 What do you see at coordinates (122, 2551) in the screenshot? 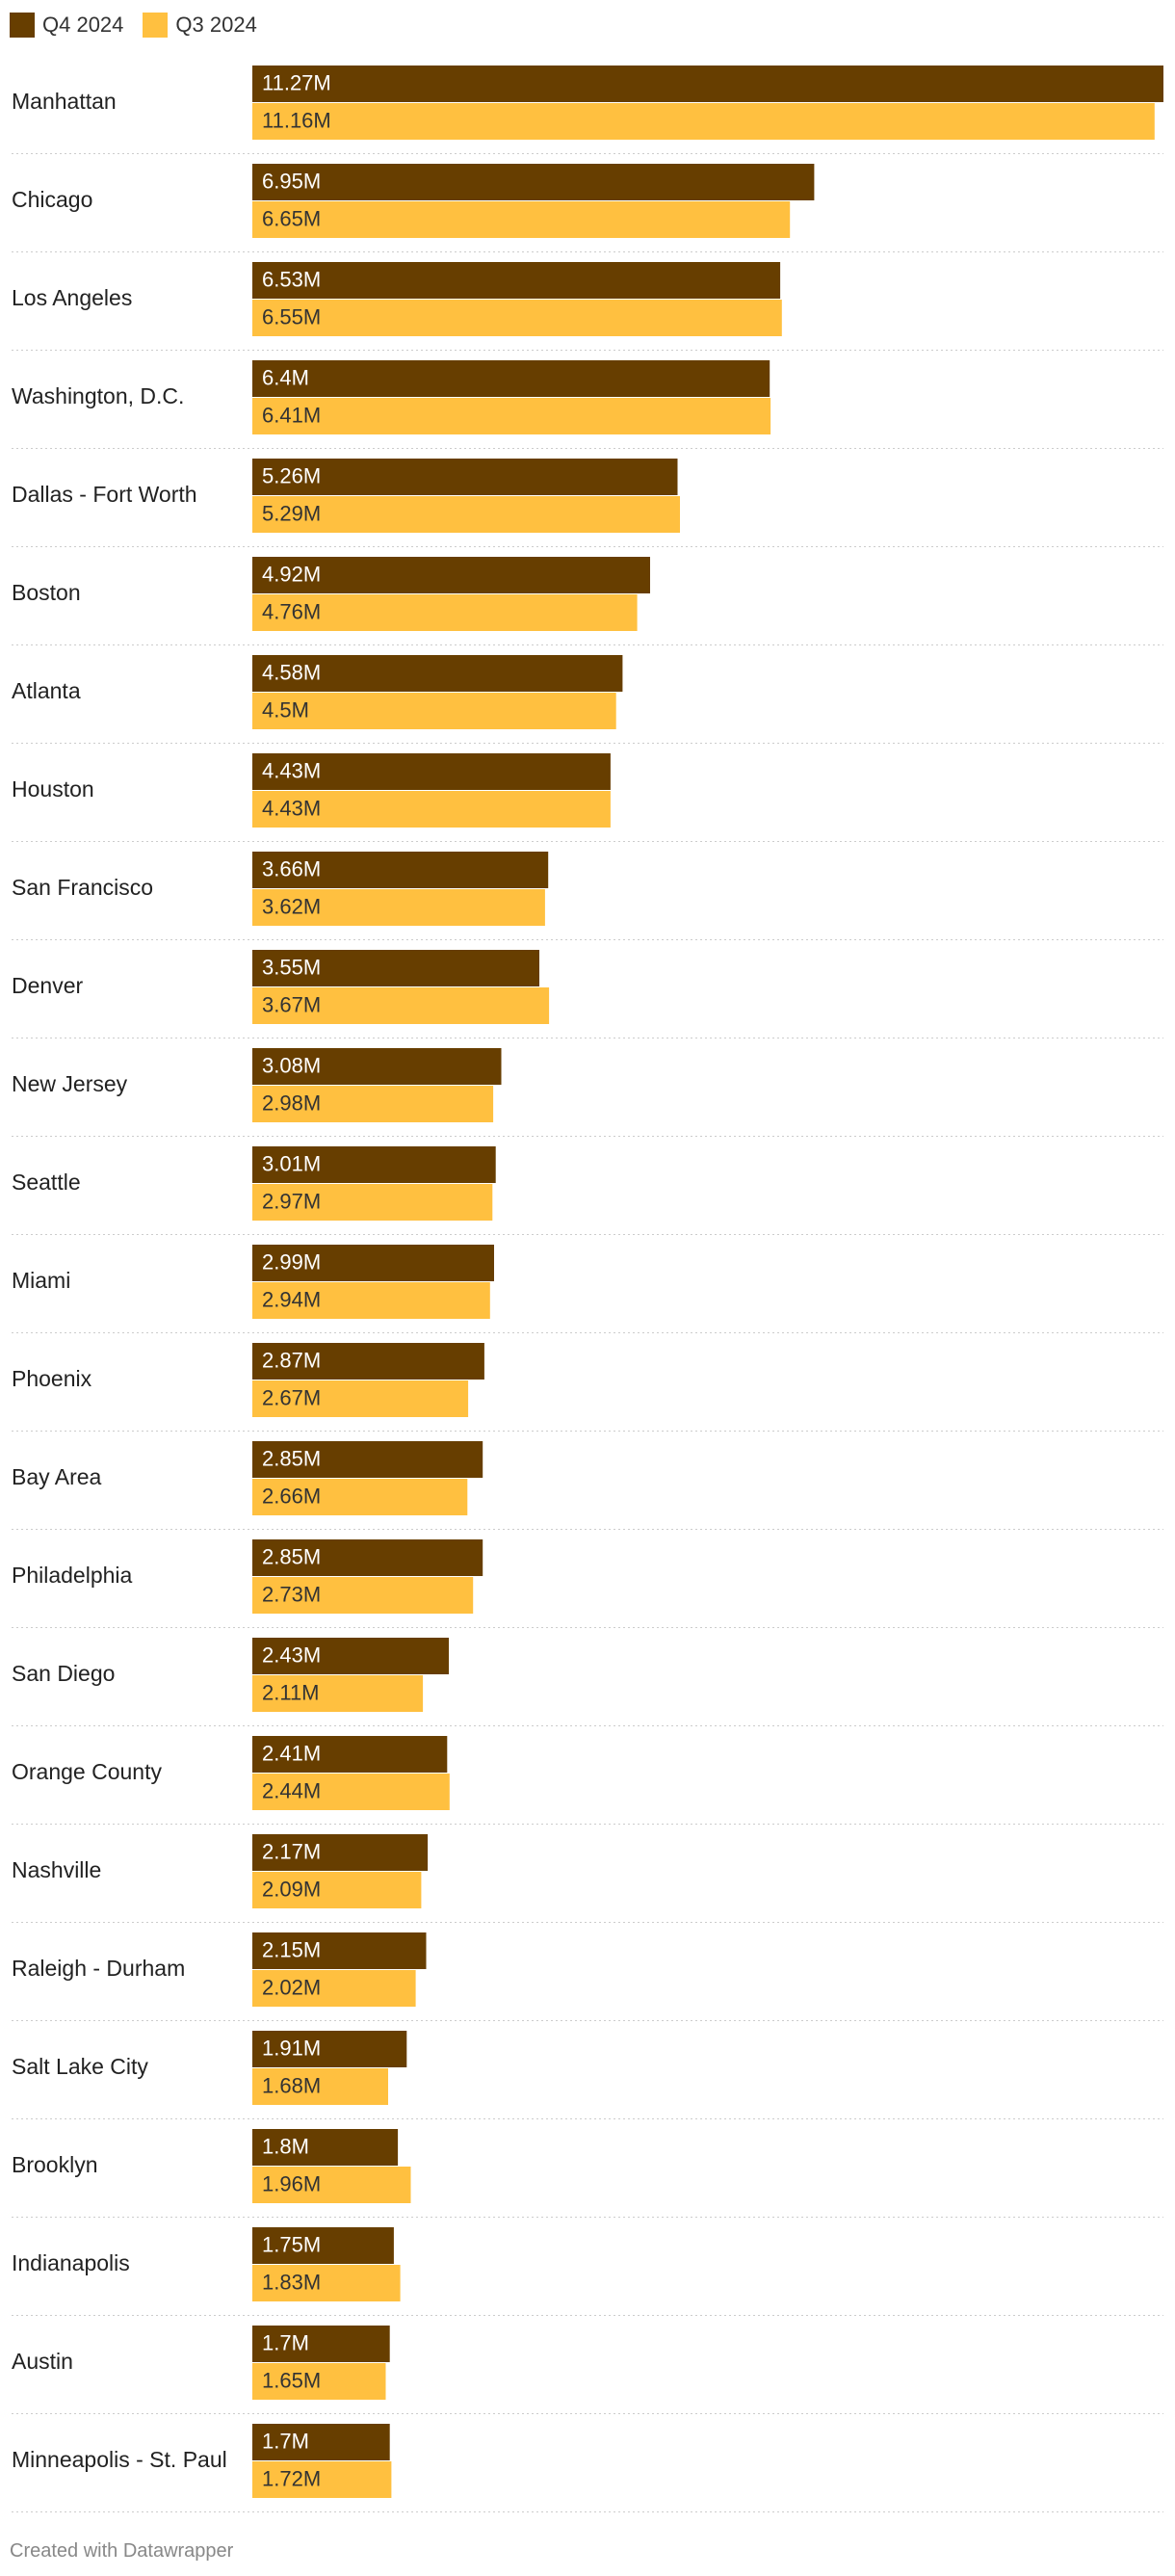
I see `footer-credit: Created with Datawrapper` at bounding box center [122, 2551].